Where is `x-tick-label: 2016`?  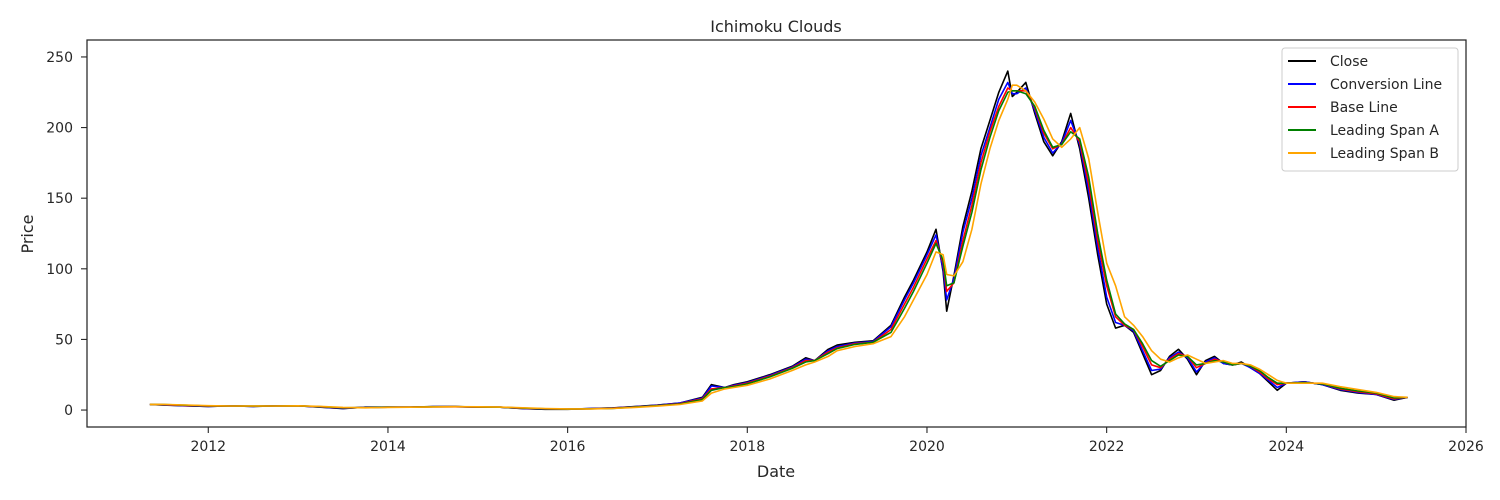 x-tick-label: 2016 is located at coordinates (568, 447).